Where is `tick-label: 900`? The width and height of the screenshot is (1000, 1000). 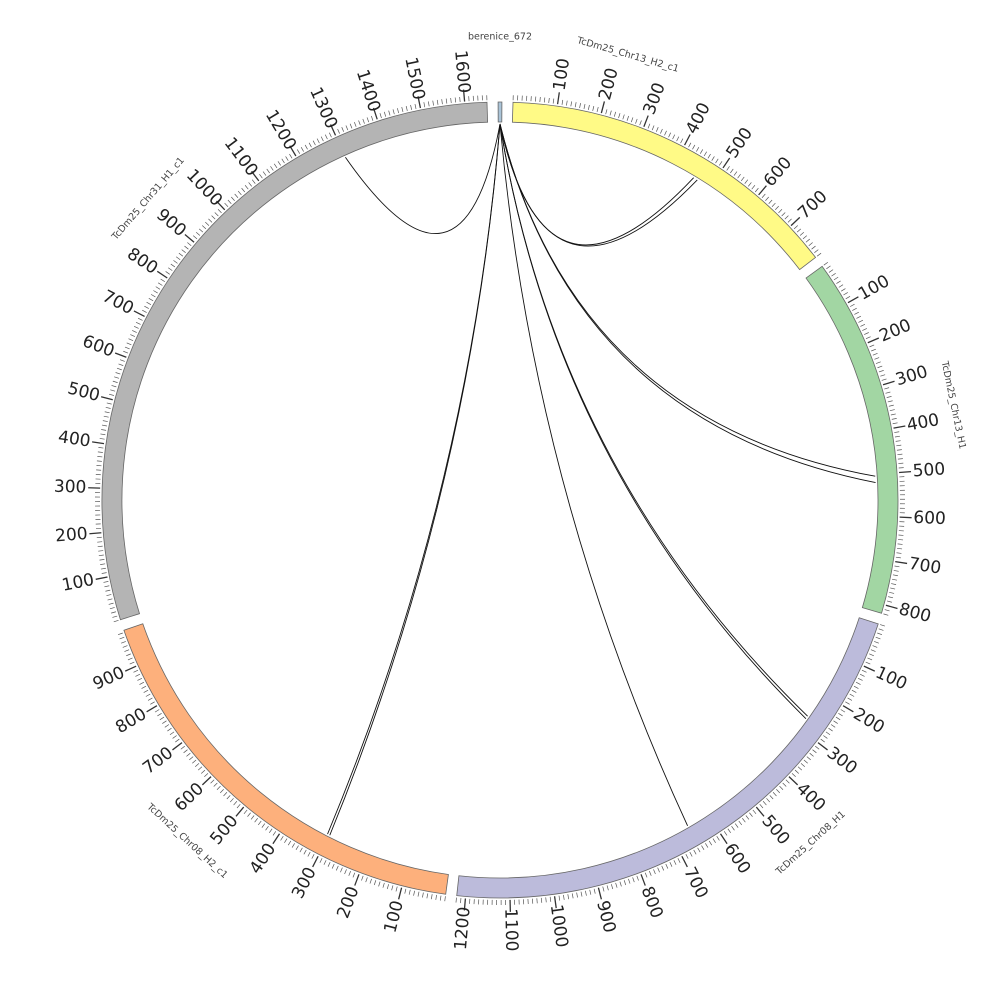 tick-label: 900 is located at coordinates (605, 917).